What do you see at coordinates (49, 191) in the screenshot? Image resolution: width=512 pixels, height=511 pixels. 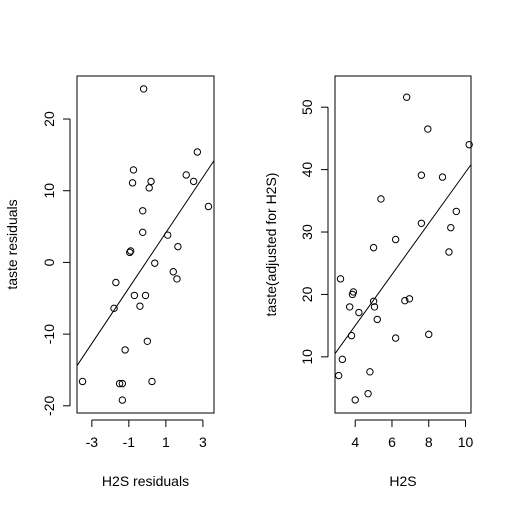 I see `y-tick-label-1: 10` at bounding box center [49, 191].